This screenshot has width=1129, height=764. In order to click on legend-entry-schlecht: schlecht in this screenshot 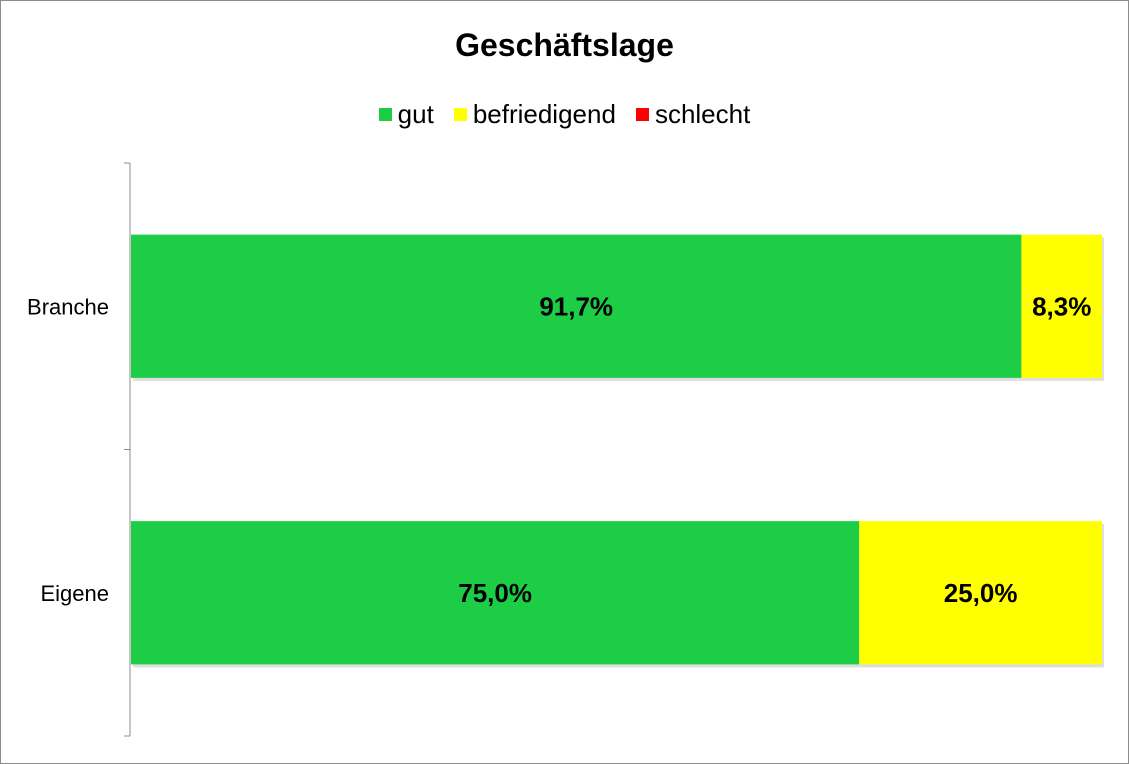, I will do `click(693, 114)`.